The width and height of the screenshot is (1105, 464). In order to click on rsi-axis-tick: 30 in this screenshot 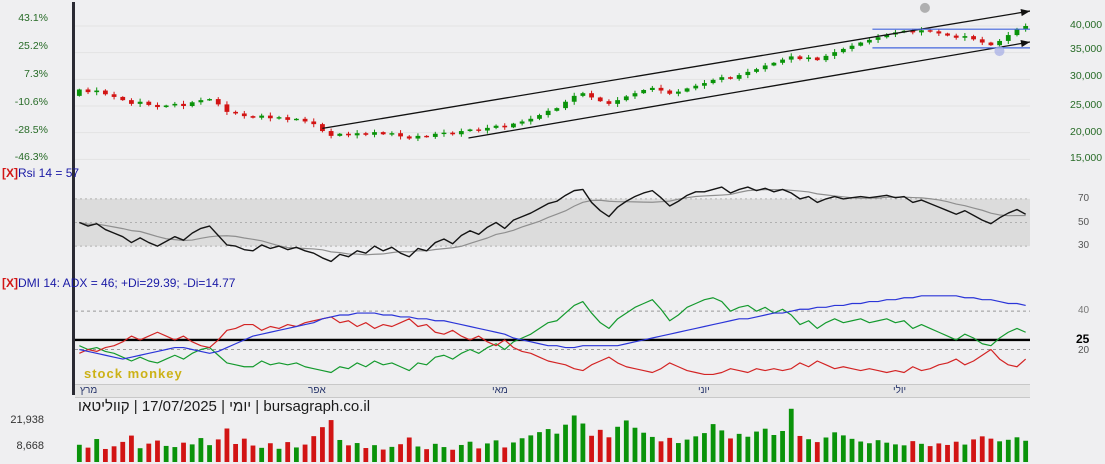, I will do `click(1084, 245)`.